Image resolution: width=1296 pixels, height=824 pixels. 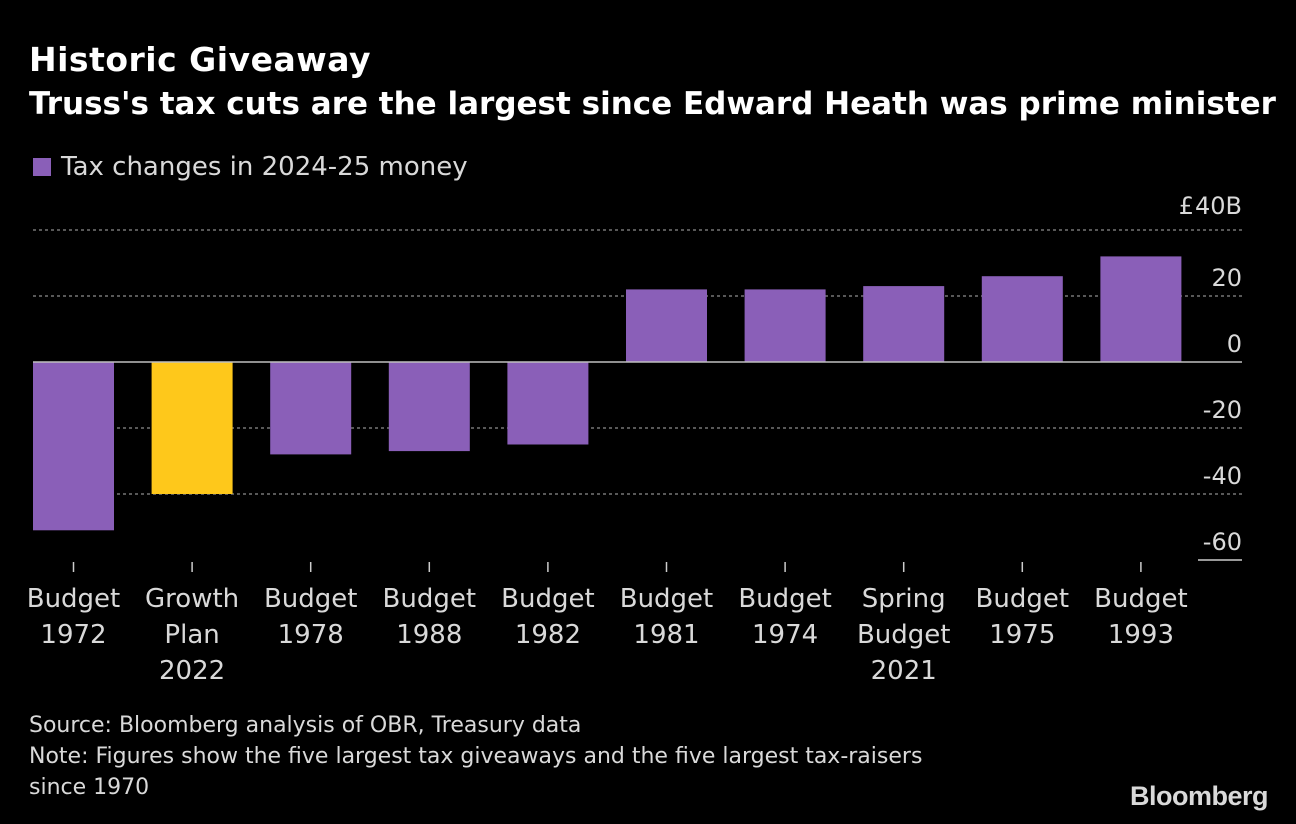 I want to click on x-tick-label: Growth, so click(x=192, y=599).